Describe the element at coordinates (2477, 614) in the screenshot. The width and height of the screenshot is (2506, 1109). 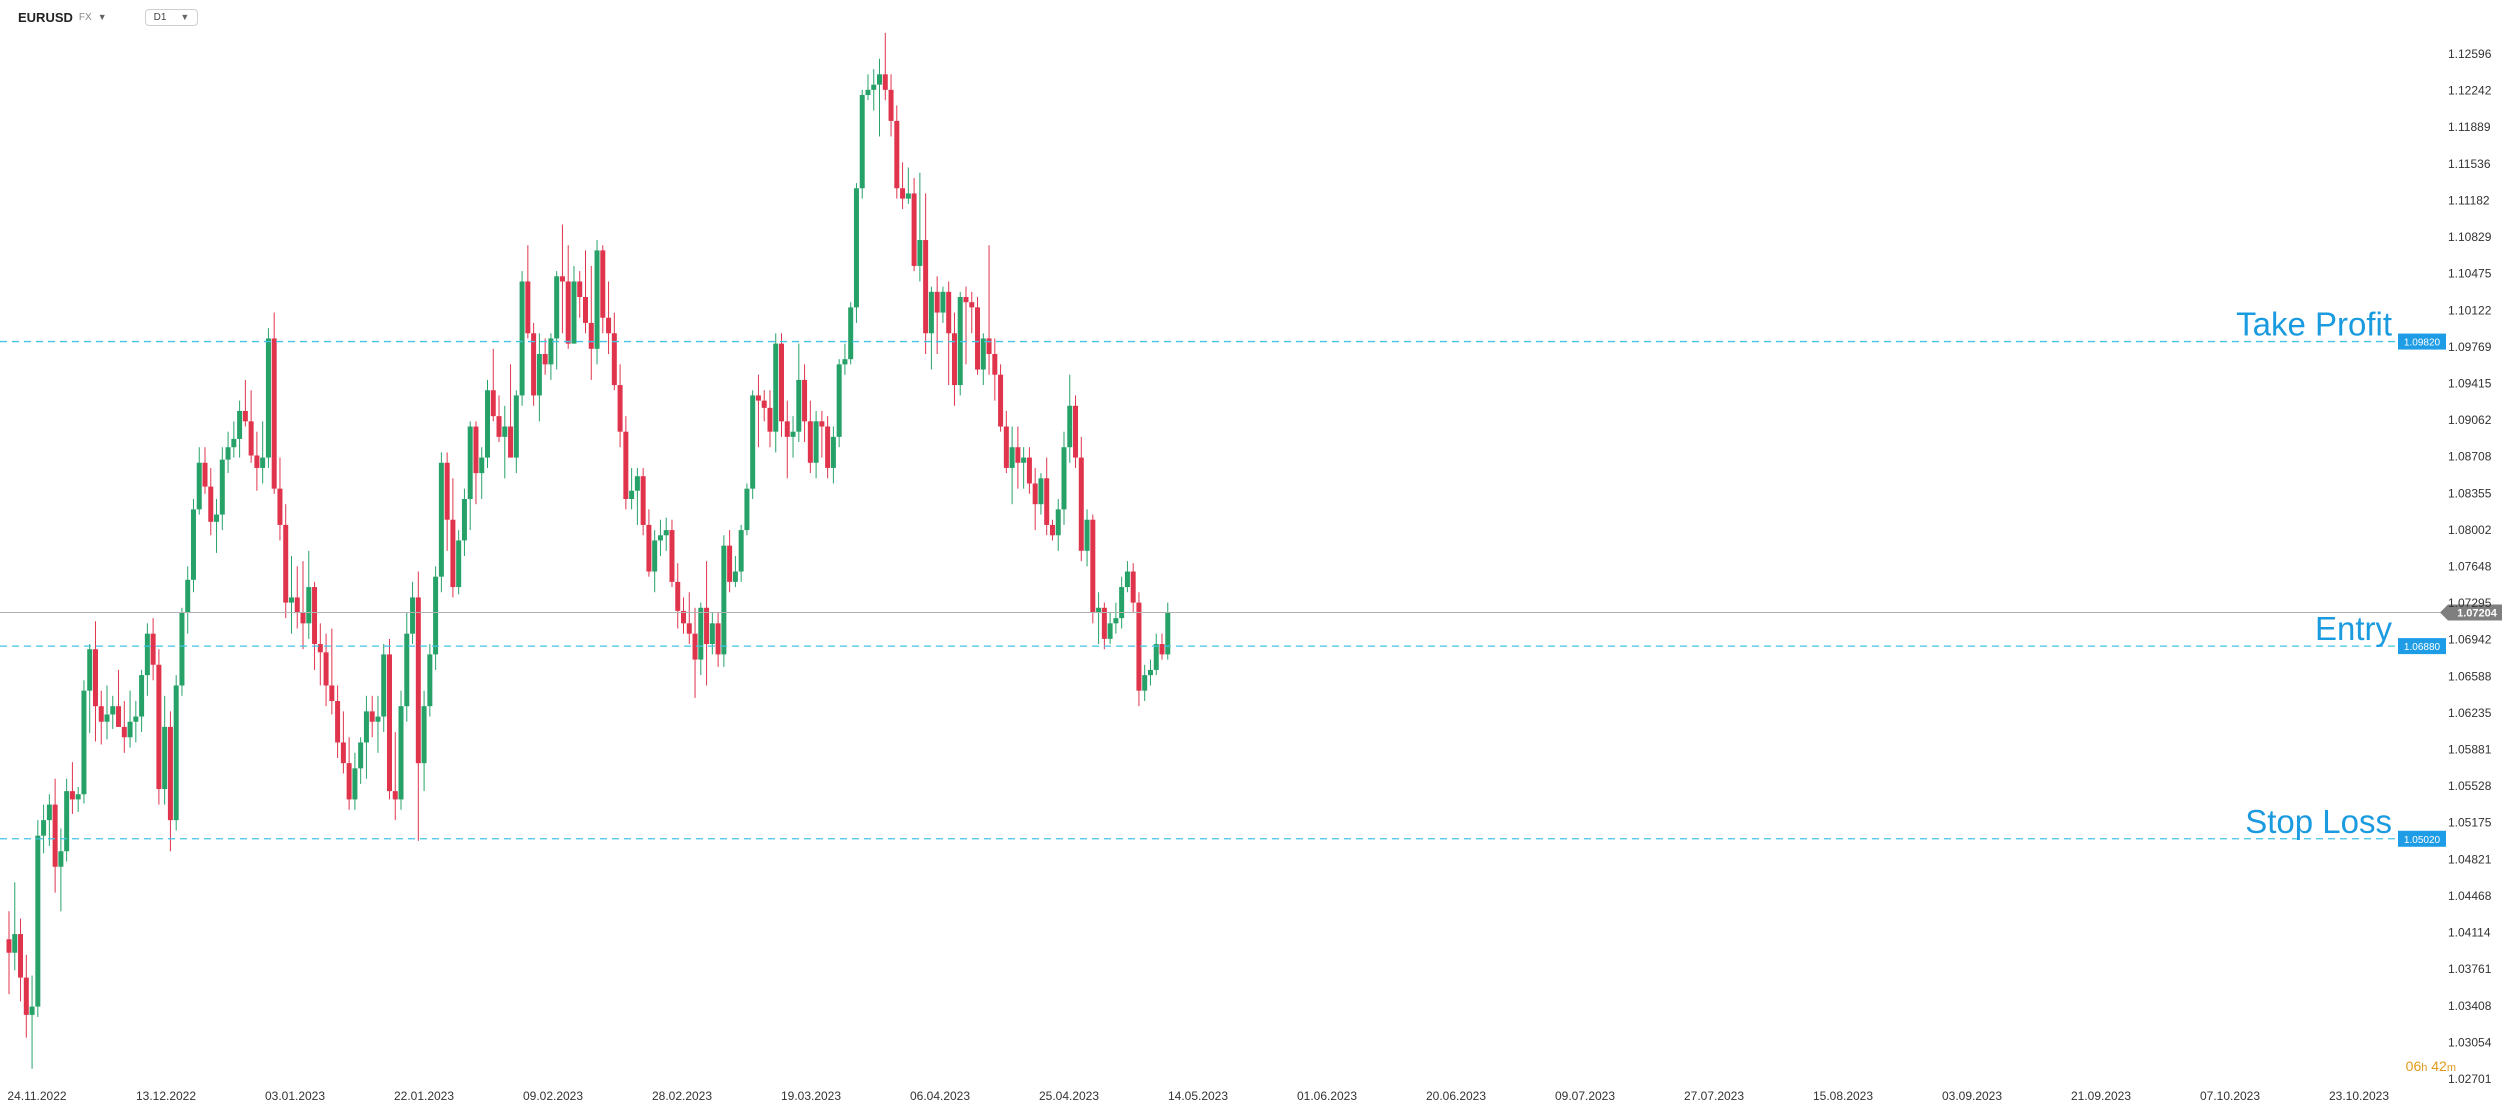
I see `current-price-label: 1.07204` at that location.